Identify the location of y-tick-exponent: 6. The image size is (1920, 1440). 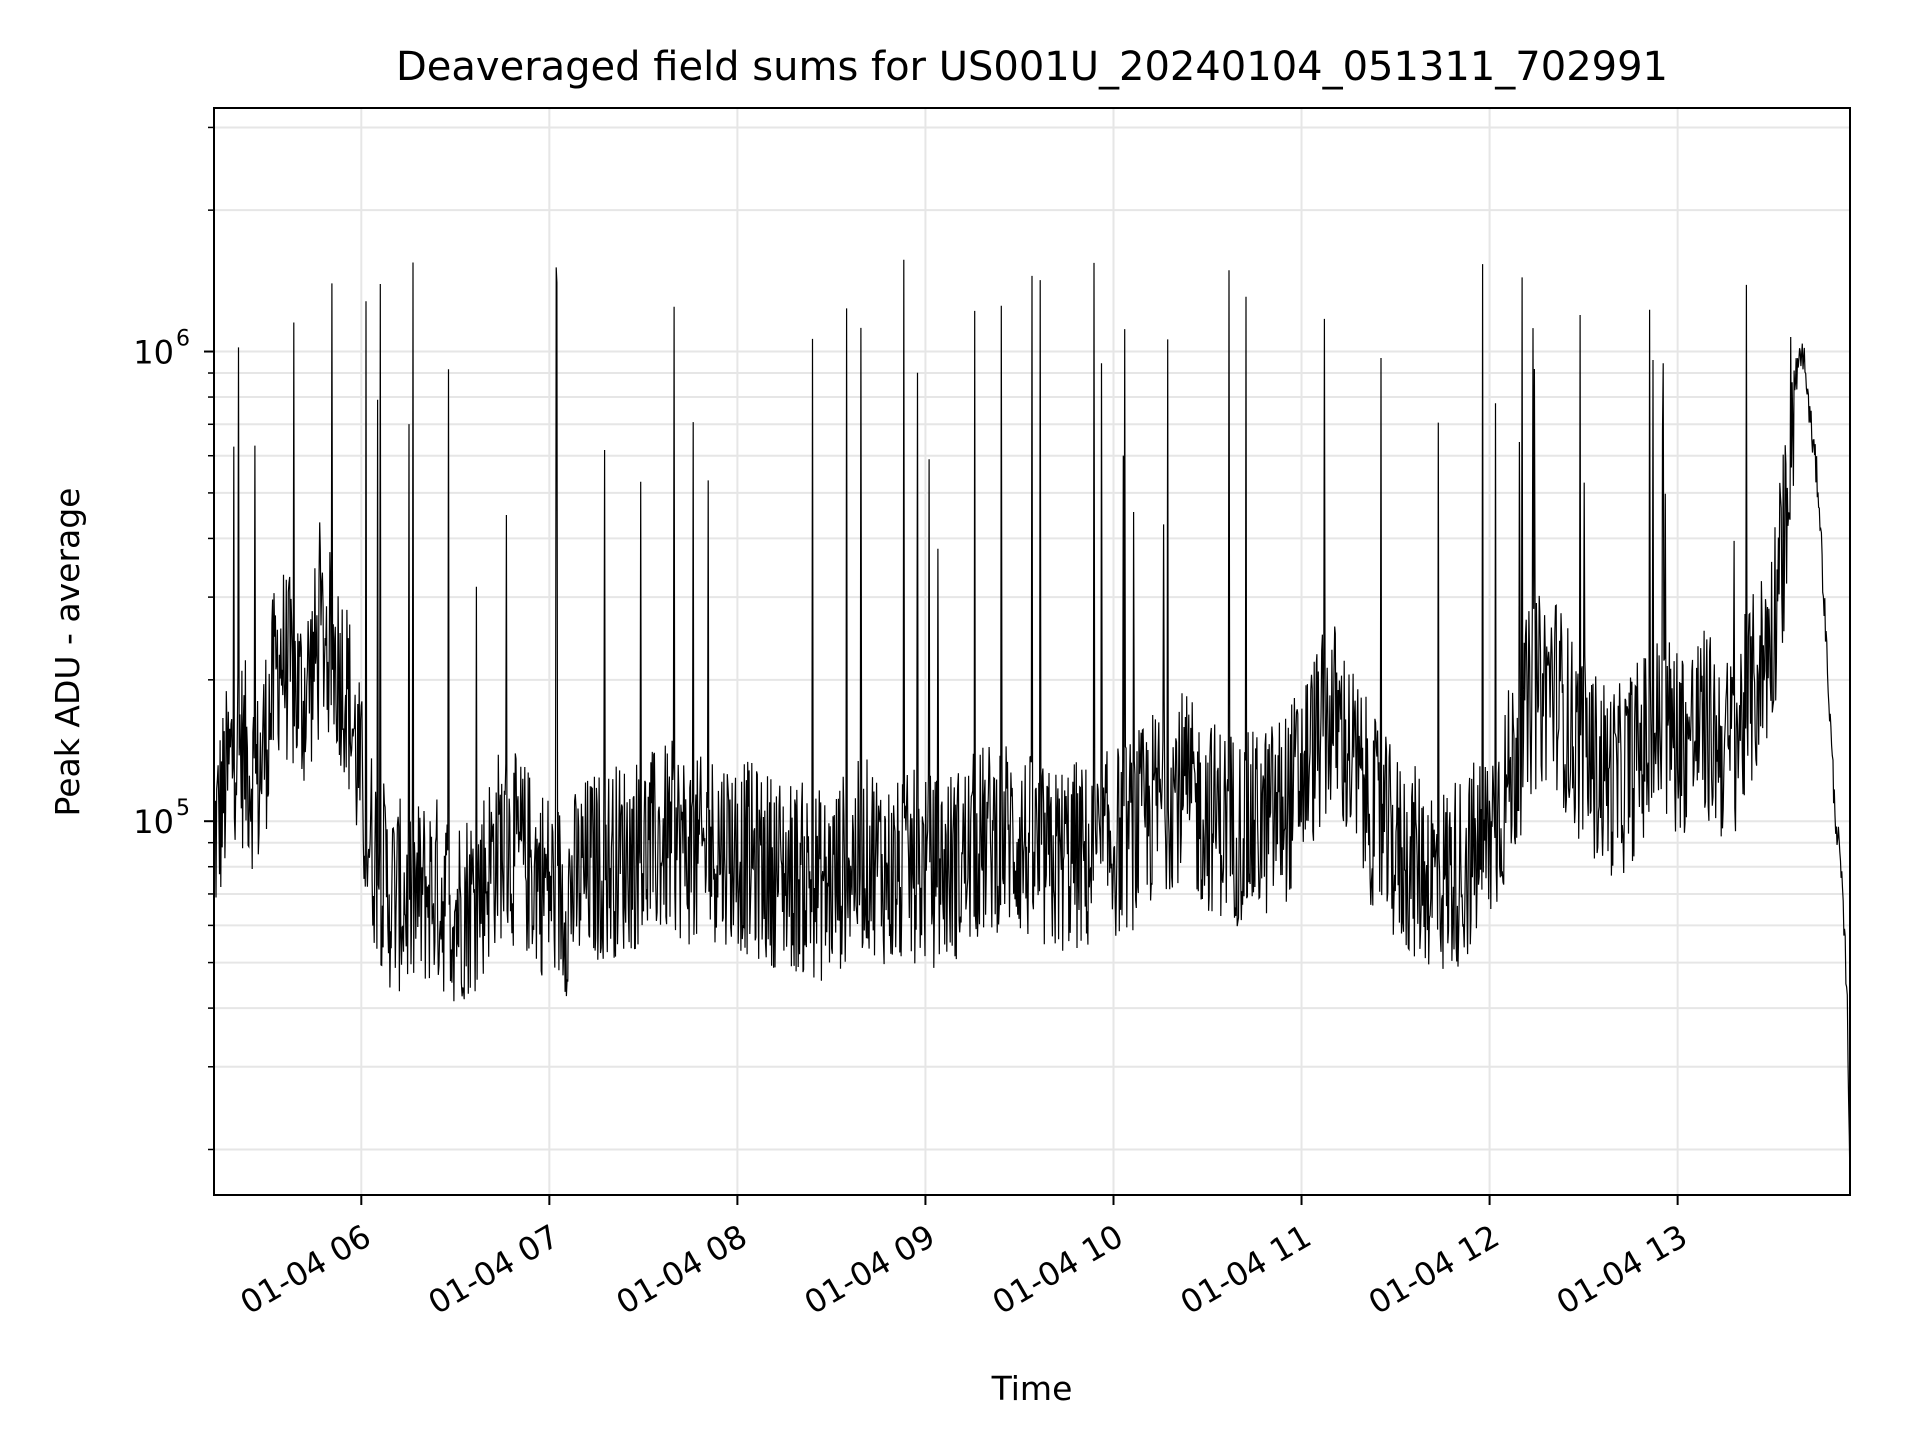
(183, 339).